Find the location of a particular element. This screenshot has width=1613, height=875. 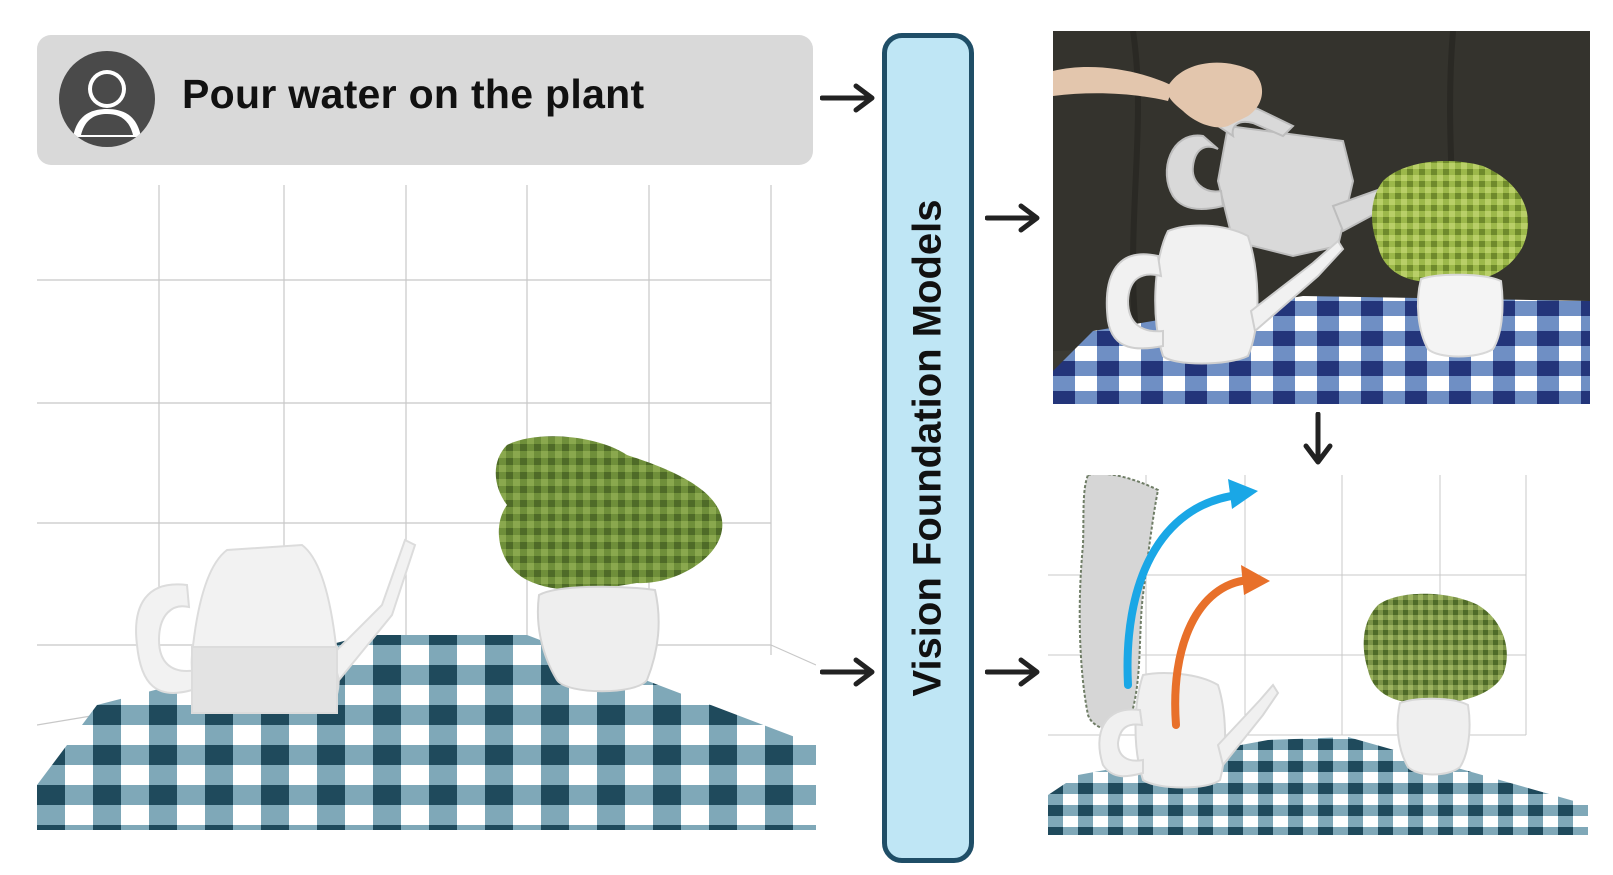

vision-foundation-models-module: Vision Foundation Models is located at coordinates (928, 448).